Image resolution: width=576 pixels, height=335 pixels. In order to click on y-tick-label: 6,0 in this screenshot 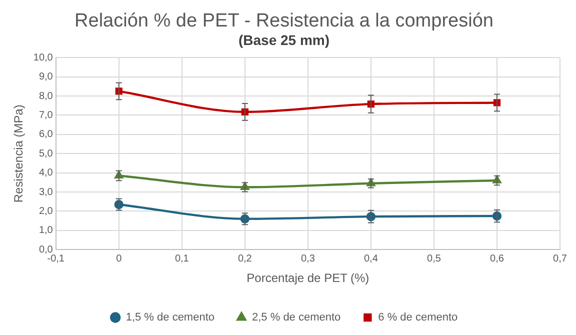, I will do `click(46, 134)`.